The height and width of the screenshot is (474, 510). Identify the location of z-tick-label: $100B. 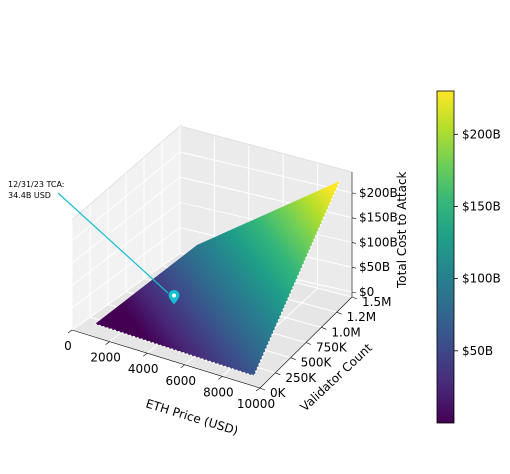
(378, 242).